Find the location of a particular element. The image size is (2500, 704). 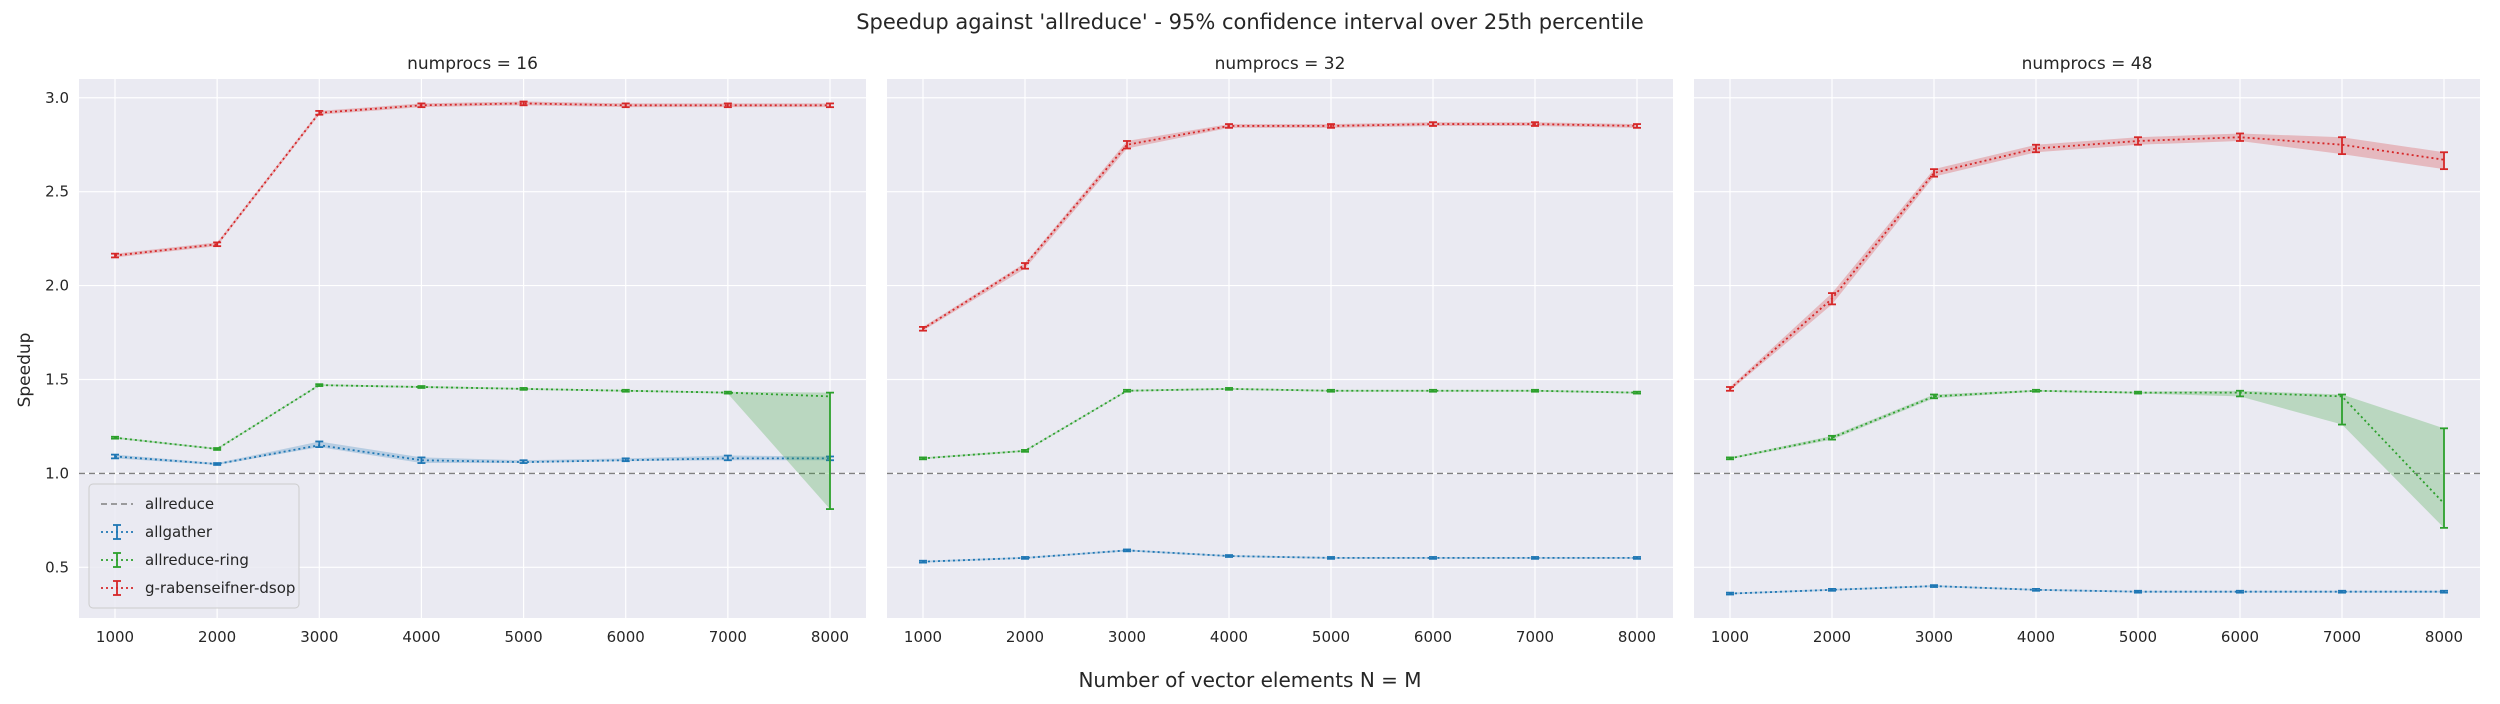

panel-1-xtick-label-6000: 6000 is located at coordinates (626, 637).